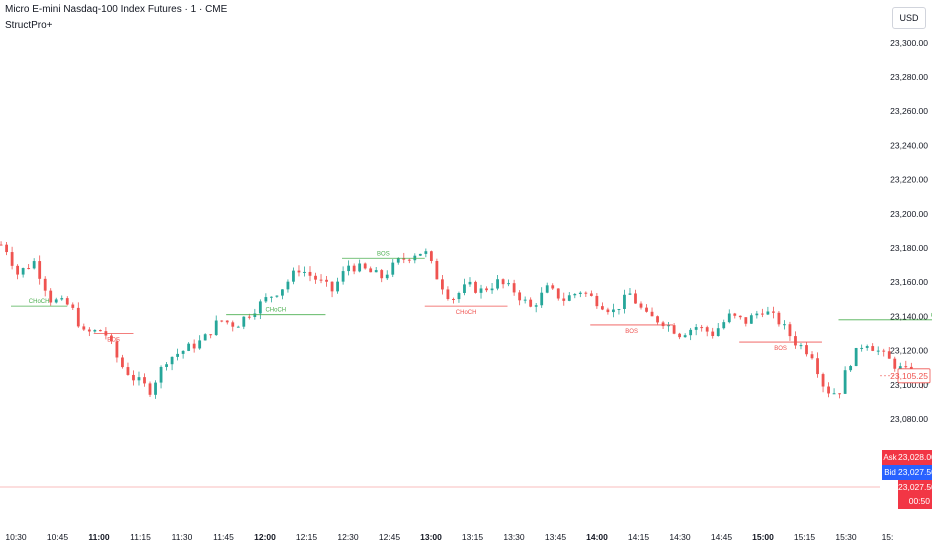  Describe the element at coordinates (909, 419) in the screenshot. I see `price-tick-label: 23,080.00` at that location.